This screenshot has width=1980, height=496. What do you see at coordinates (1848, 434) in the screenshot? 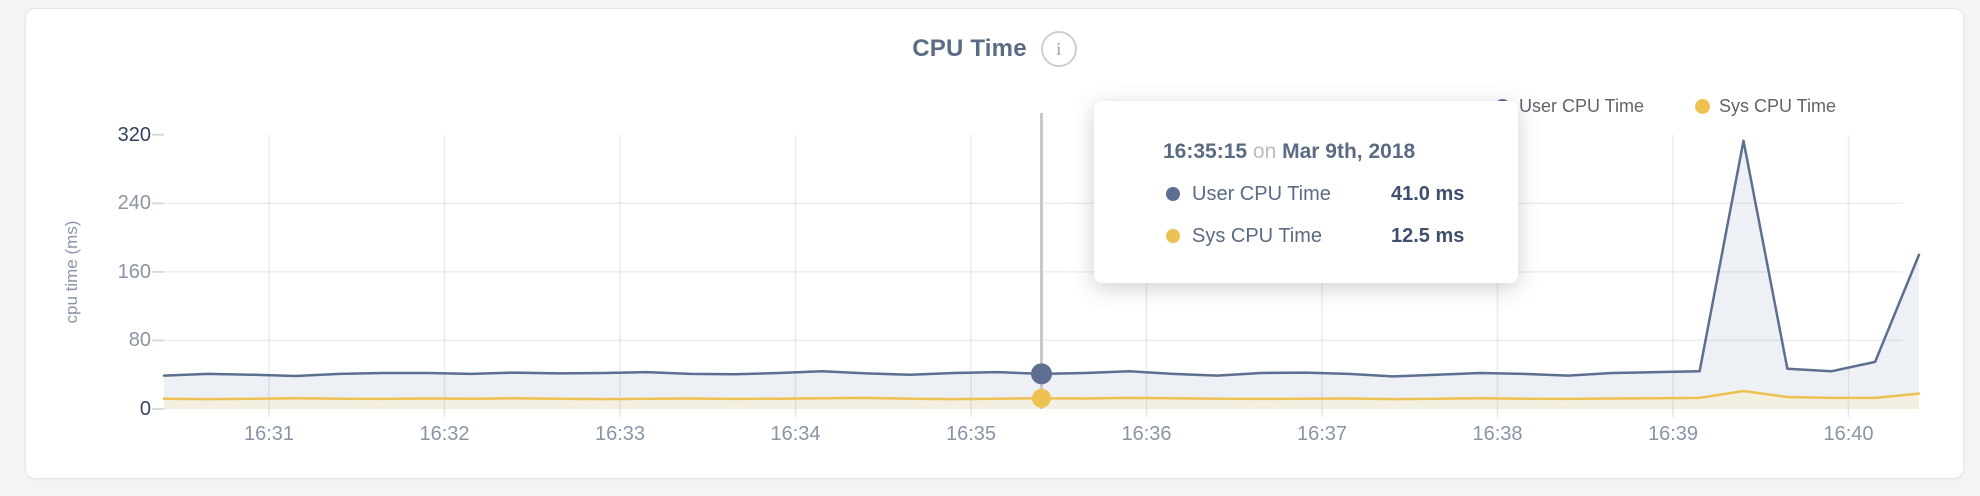
I see `x-tick-label-16:40: 16:40` at bounding box center [1848, 434].